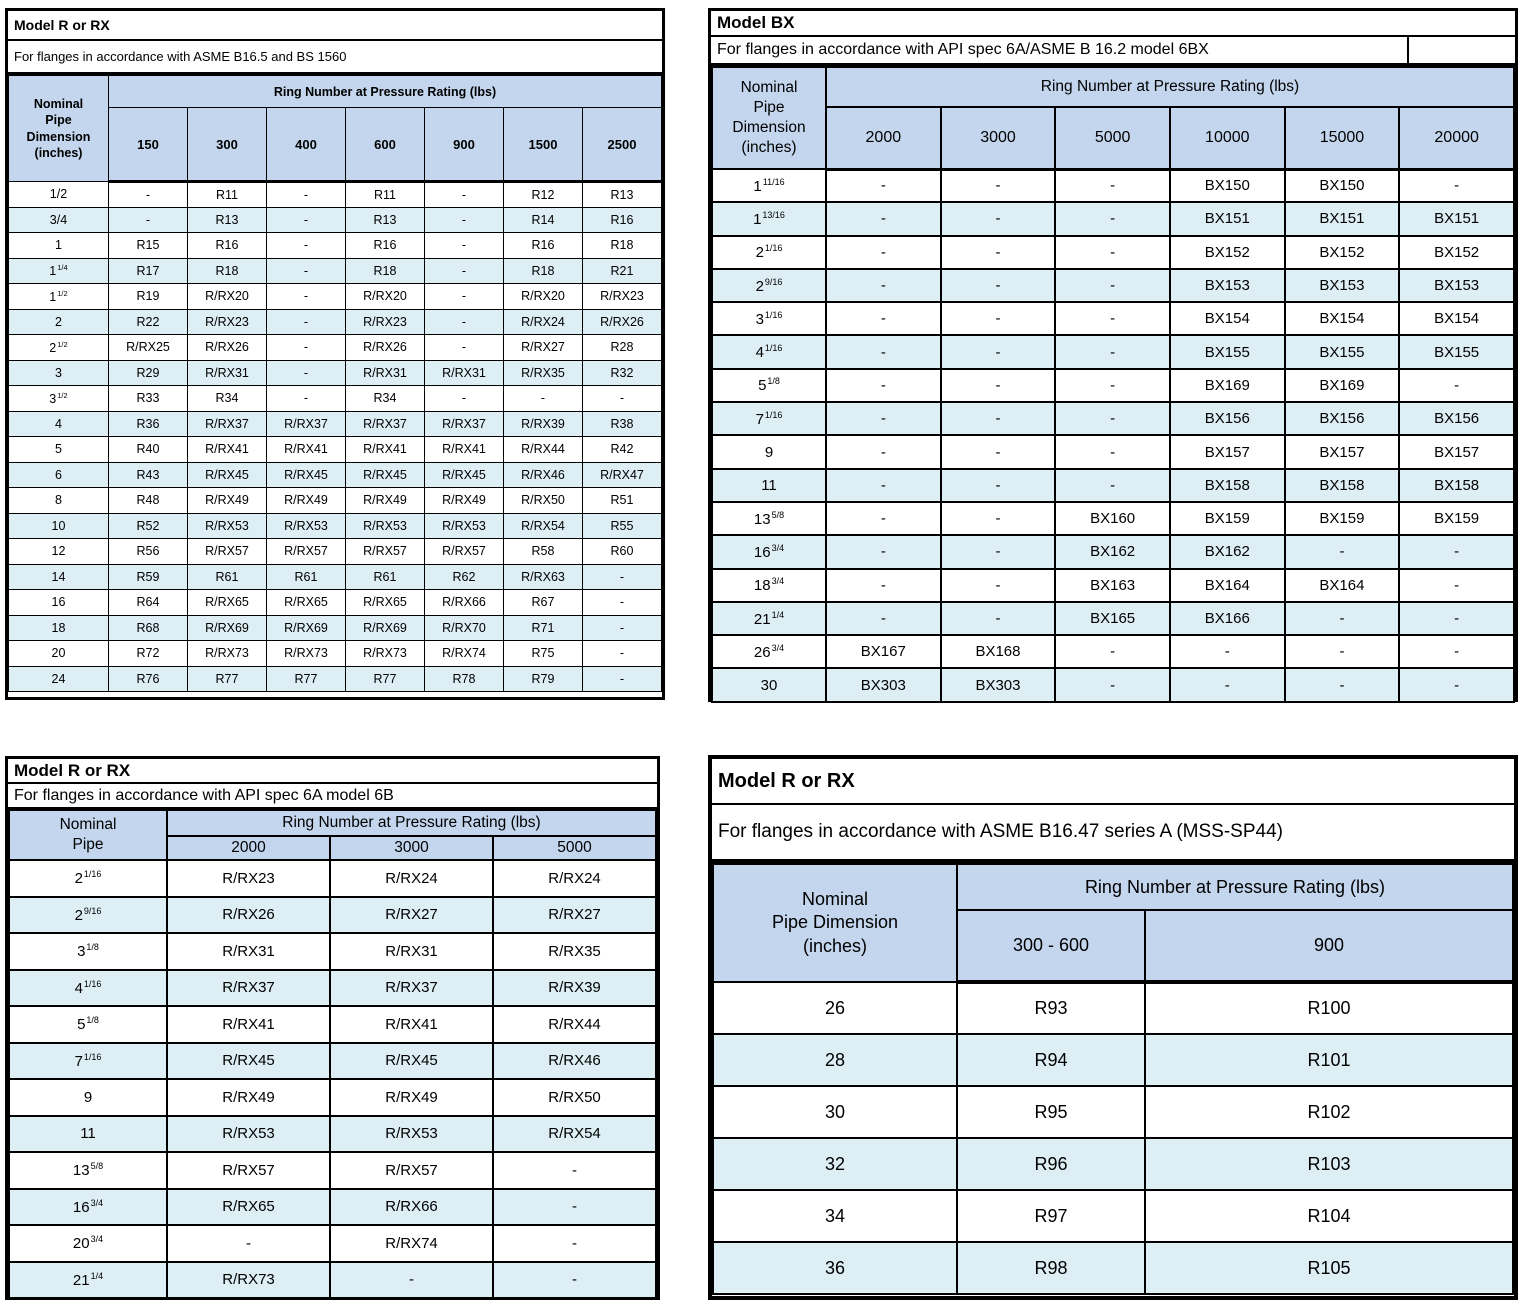 The height and width of the screenshot is (1305, 1525). I want to click on pipe-size: 12, so click(58, 551).